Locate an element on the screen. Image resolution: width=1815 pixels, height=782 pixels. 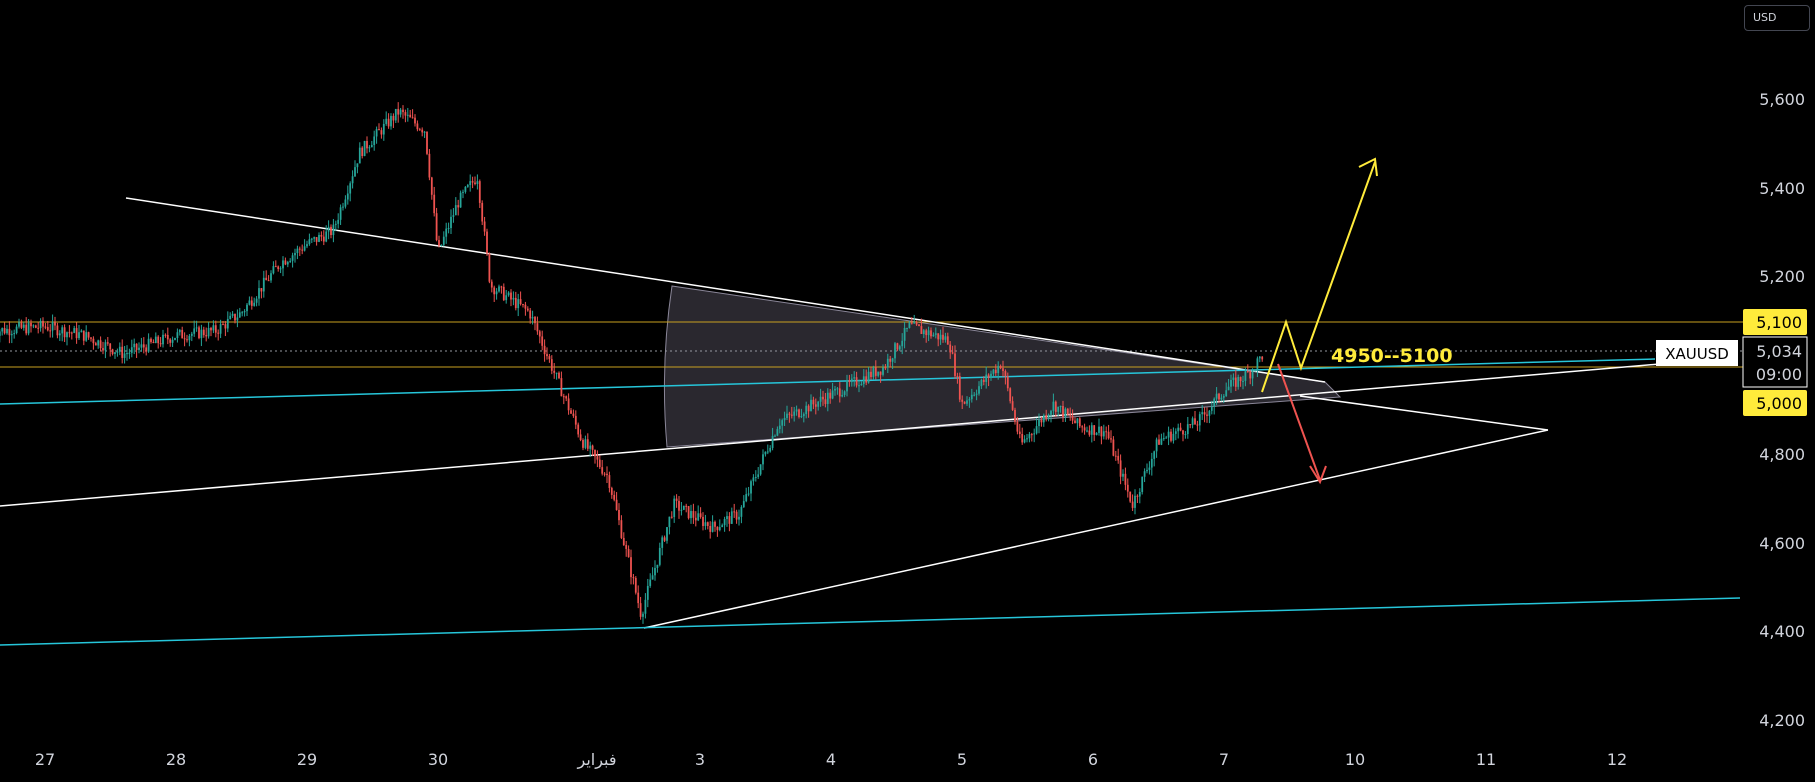
x-tick-label: 27 is located at coordinates (45, 759).